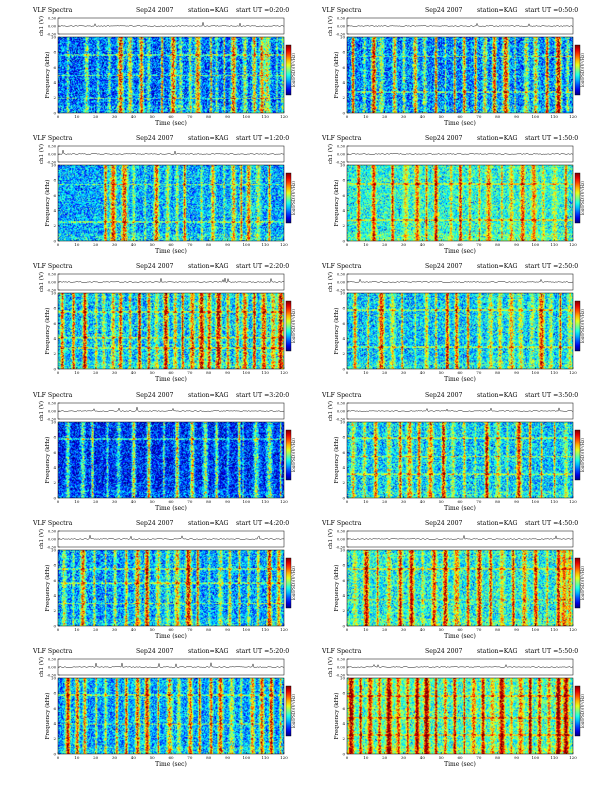 The width and height of the screenshot is (612, 792). What do you see at coordinates (263, 266) in the screenshot?
I see `panel-start-ut: start UT =2:20:0` at bounding box center [263, 266].